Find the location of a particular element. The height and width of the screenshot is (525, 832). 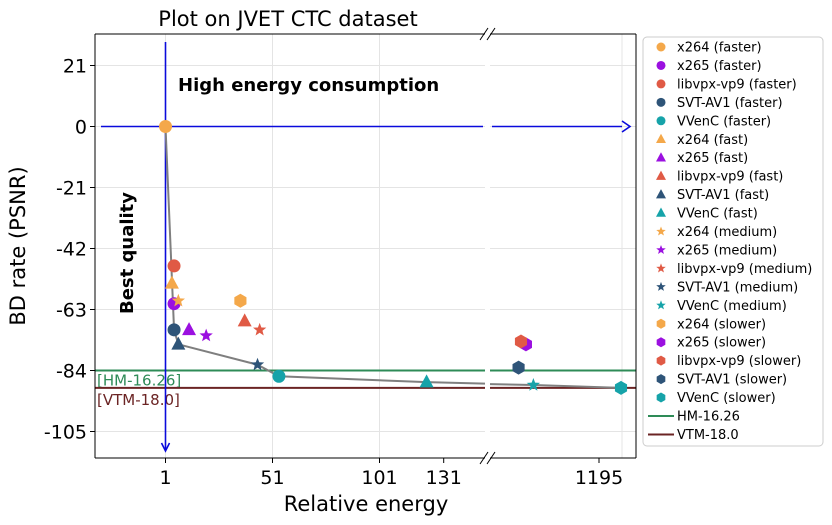

legend-label-17: libvpx-vp9 (slower) is located at coordinates (739, 361).